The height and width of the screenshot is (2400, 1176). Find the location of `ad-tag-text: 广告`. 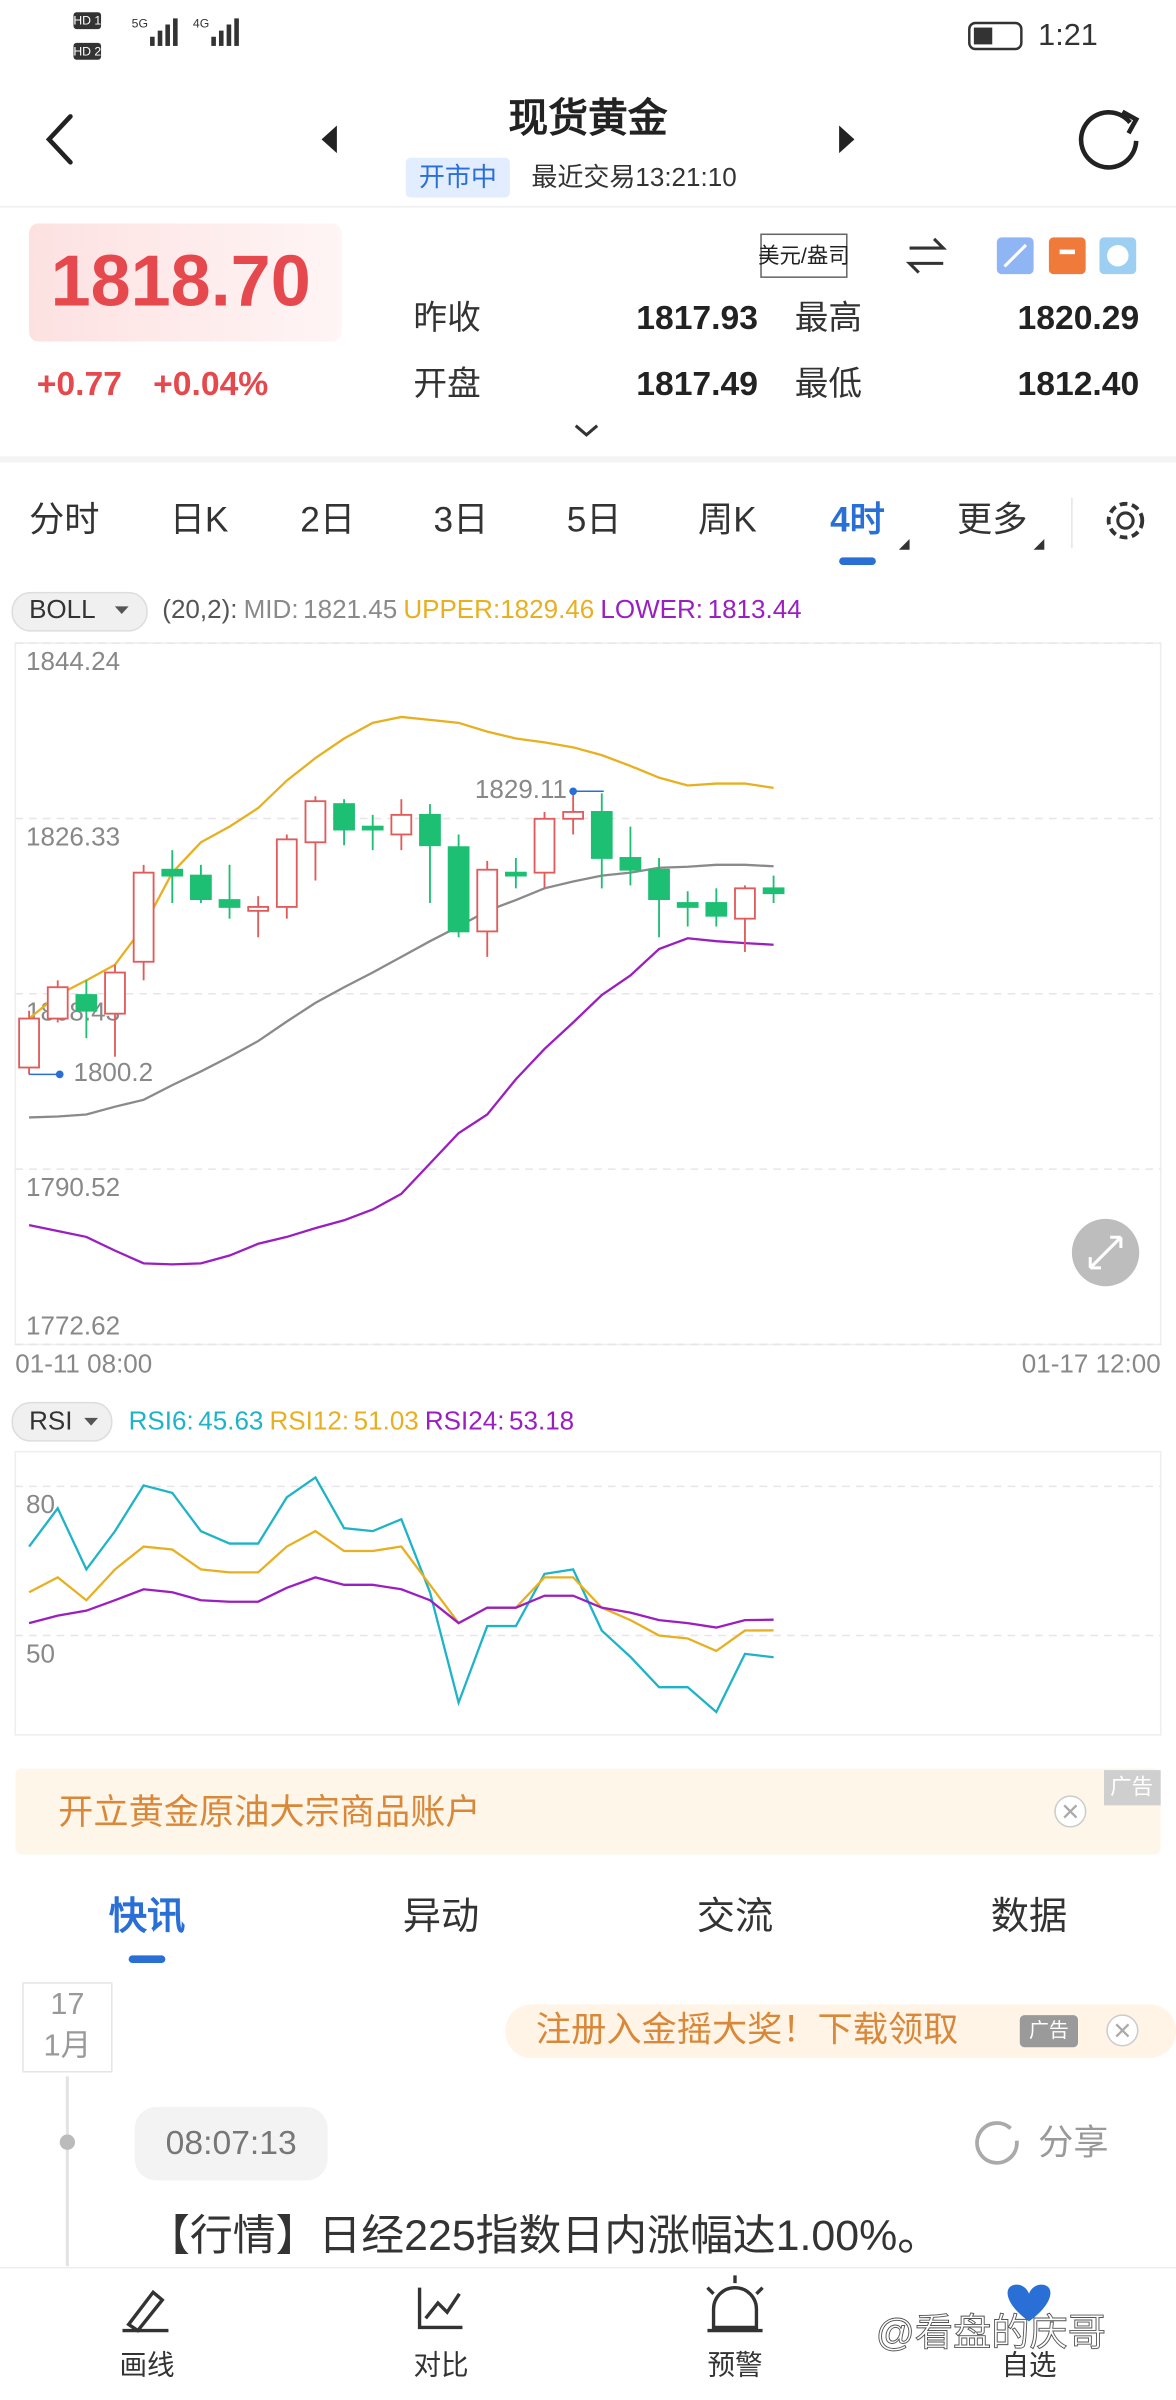

ad-tag-text: 广告 is located at coordinates (1131, 1787).